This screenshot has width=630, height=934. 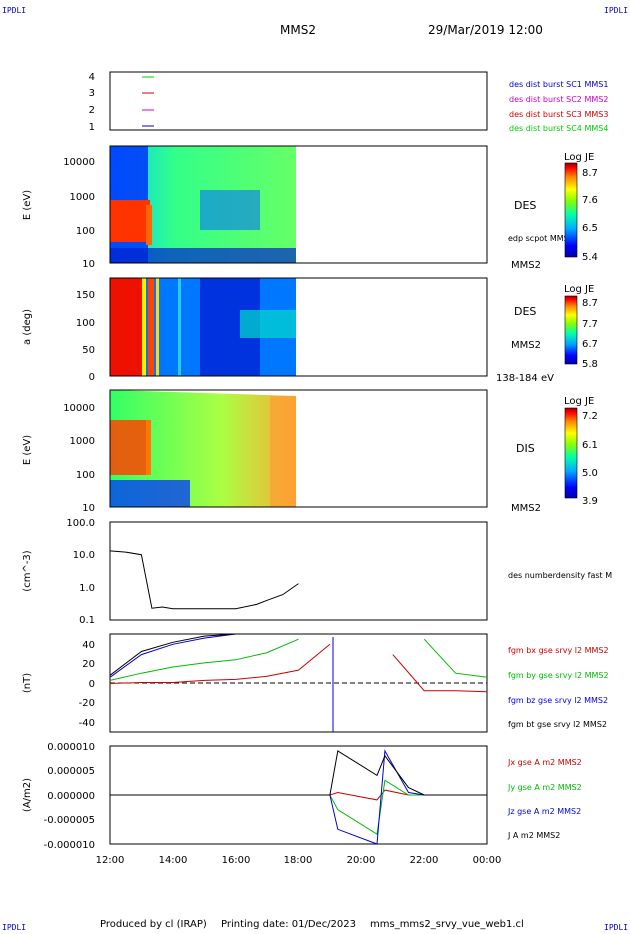 What do you see at coordinates (526, 345) in the screenshot?
I see `p3-sc: MMS2` at bounding box center [526, 345].